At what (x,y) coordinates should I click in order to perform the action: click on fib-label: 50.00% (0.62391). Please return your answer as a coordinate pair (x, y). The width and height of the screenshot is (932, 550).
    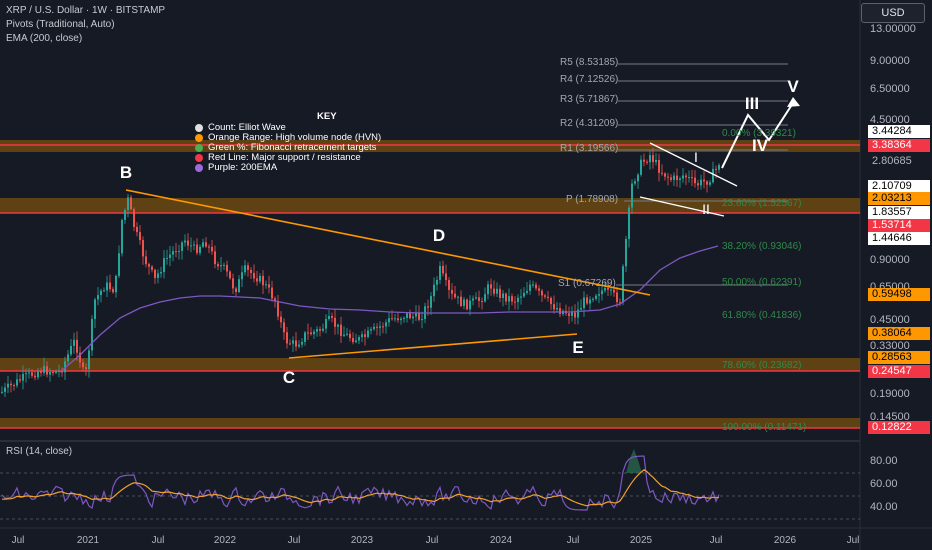
    Looking at the image, I should click on (762, 282).